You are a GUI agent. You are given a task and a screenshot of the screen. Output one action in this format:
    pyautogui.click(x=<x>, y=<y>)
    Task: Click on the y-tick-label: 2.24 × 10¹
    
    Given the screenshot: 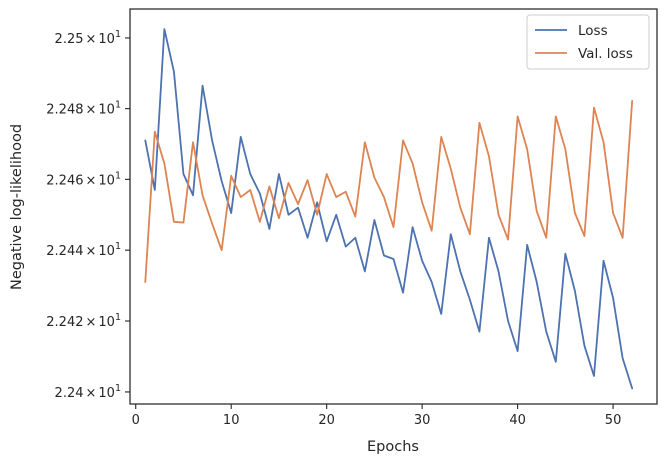 What is the action you would take?
    pyautogui.click(x=88, y=392)
    